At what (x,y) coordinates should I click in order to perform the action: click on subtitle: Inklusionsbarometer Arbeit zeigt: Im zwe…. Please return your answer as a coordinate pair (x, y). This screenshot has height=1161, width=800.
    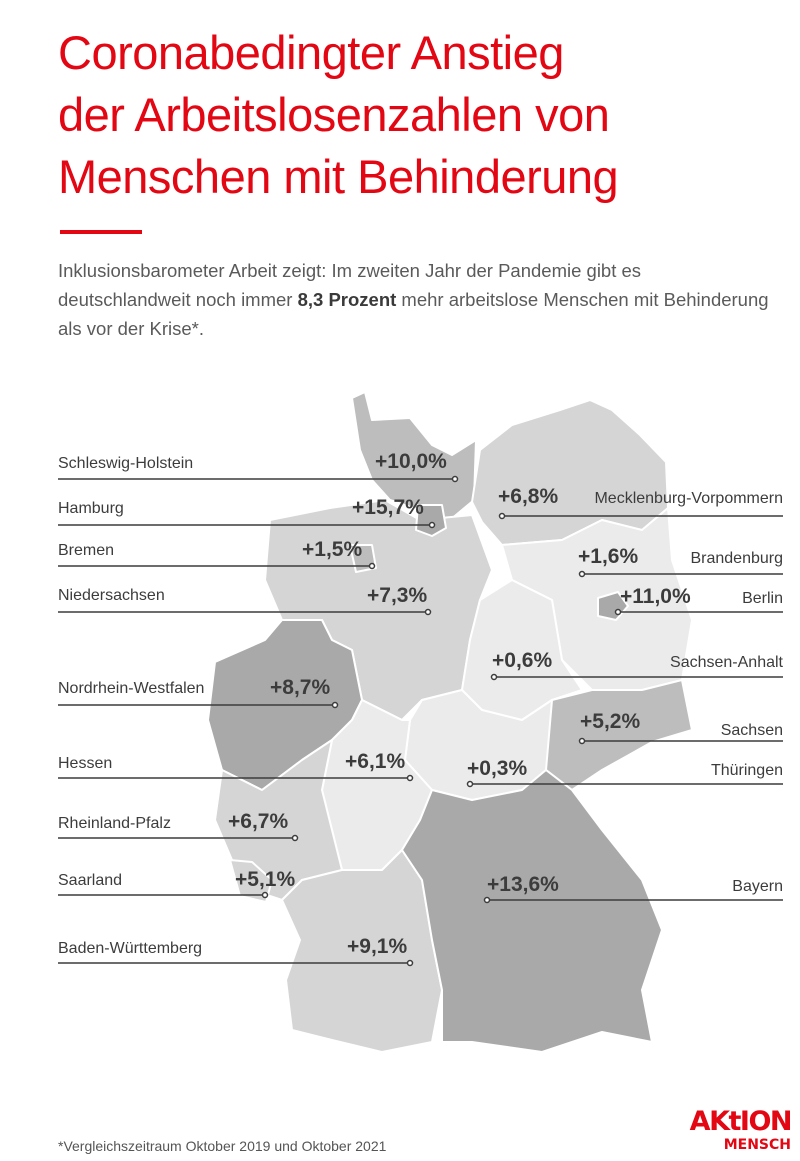
    Looking at the image, I should click on (418, 299).